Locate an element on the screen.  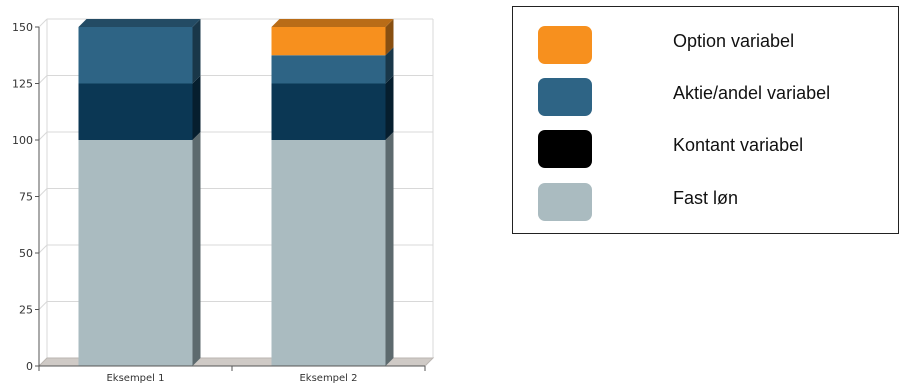
legend-label-aktie: Aktie/andel variabel is located at coordinates (752, 93).